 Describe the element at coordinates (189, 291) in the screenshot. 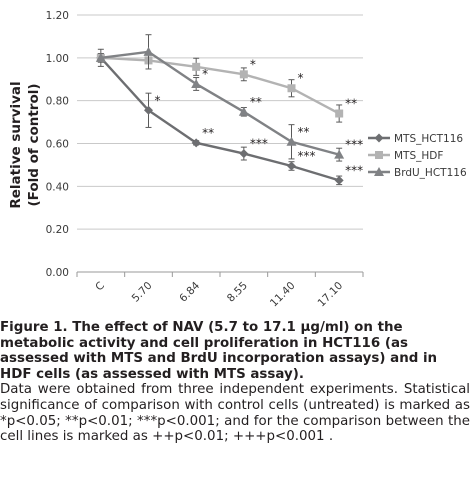

I see `x-tick-label: 6.84` at that location.